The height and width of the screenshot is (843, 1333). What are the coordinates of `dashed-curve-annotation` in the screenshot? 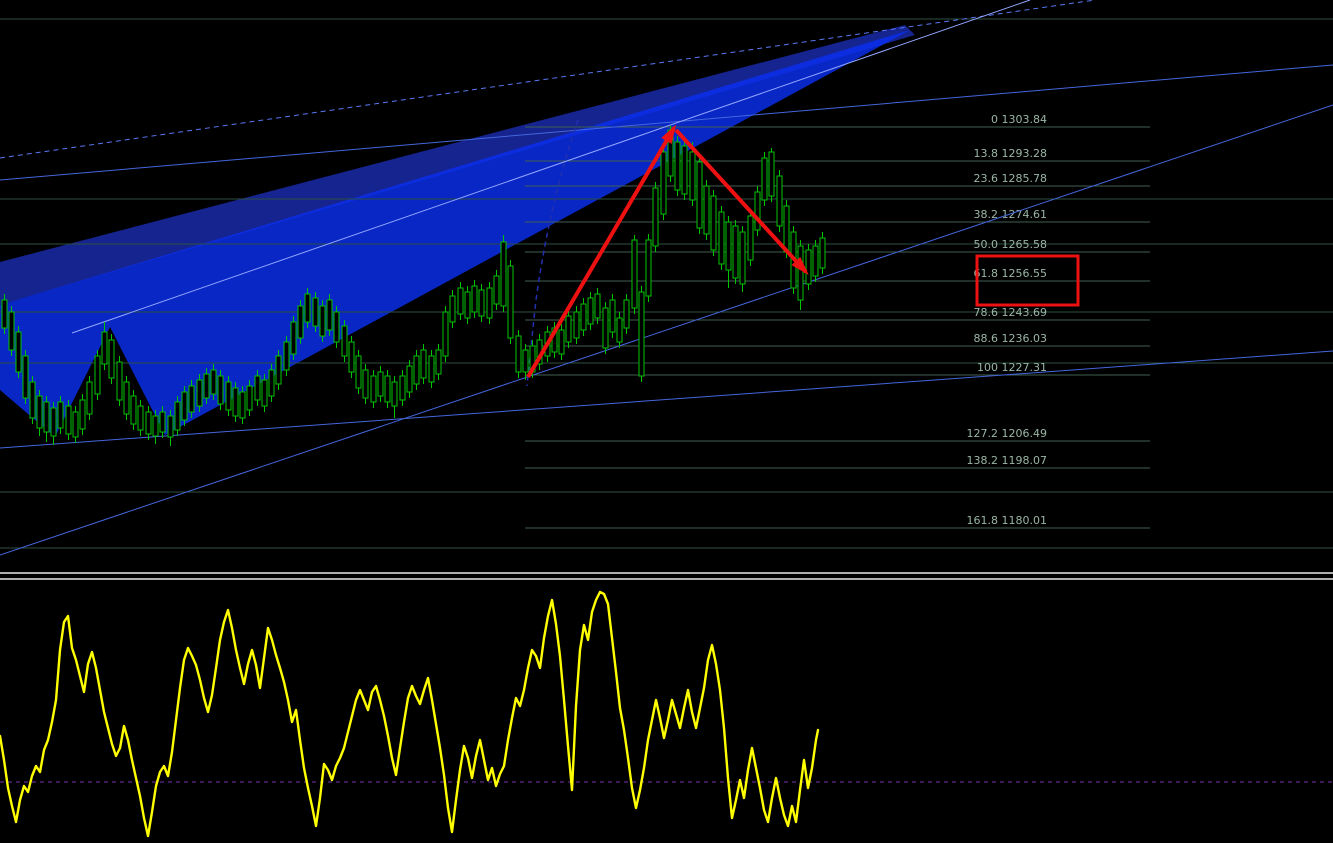 It's located at (552, 253).